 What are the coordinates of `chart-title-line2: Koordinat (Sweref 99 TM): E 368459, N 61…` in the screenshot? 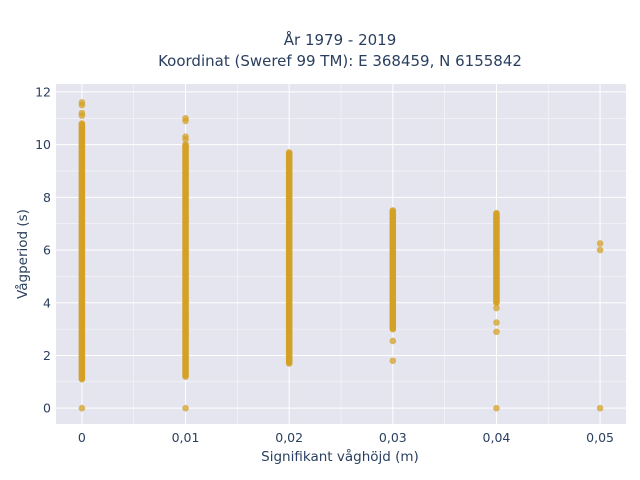 It's located at (340, 61).